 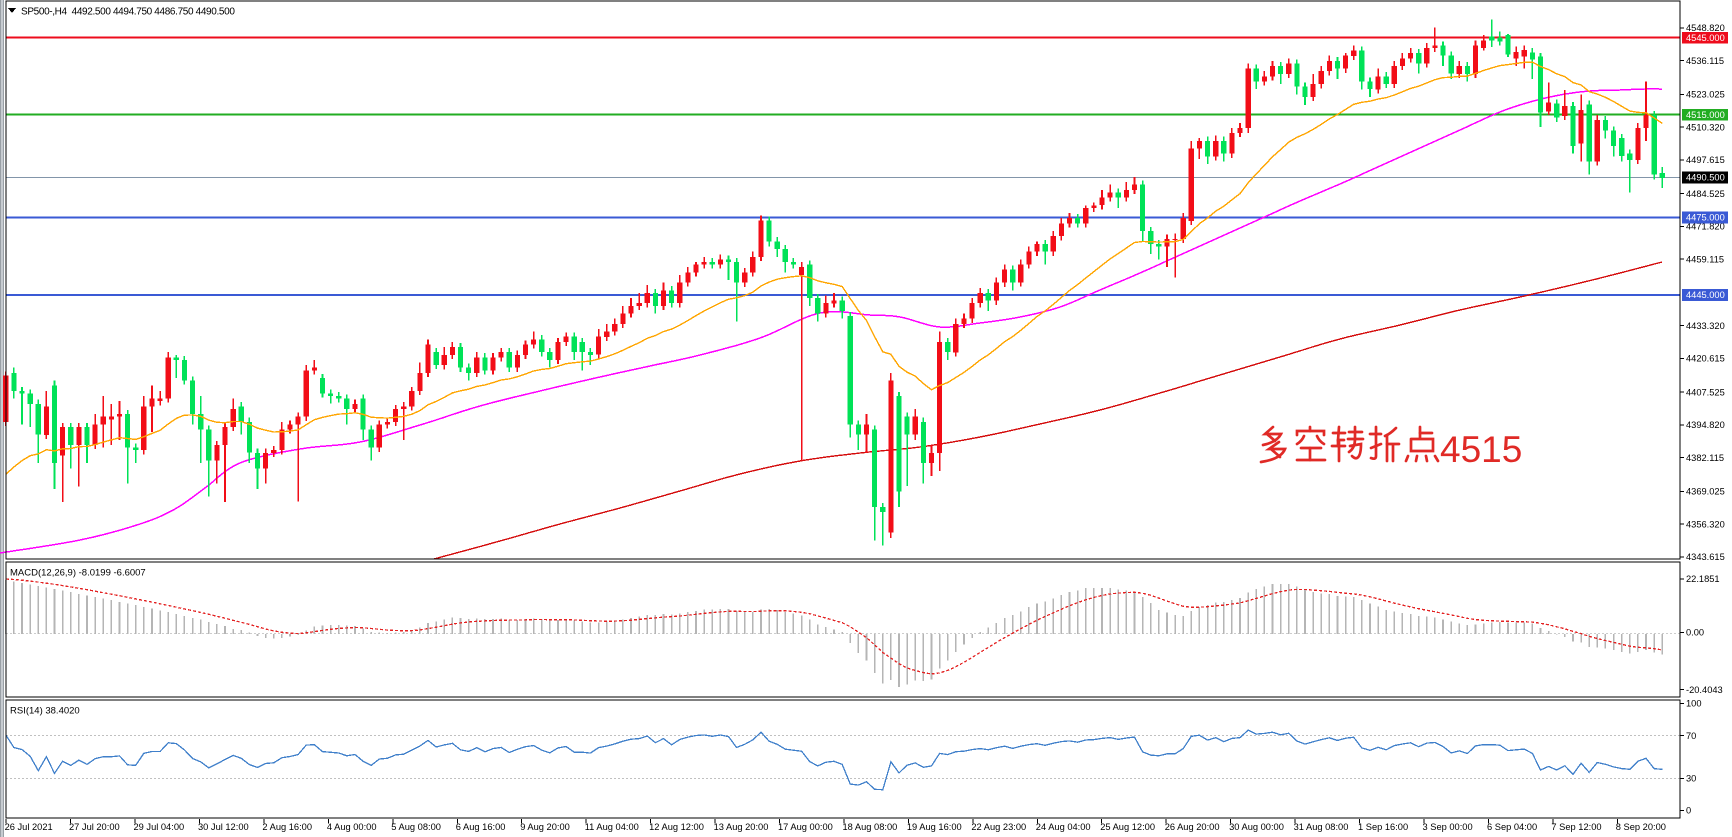 I want to click on svg-text: 4433.320, so click(x=1705, y=326).